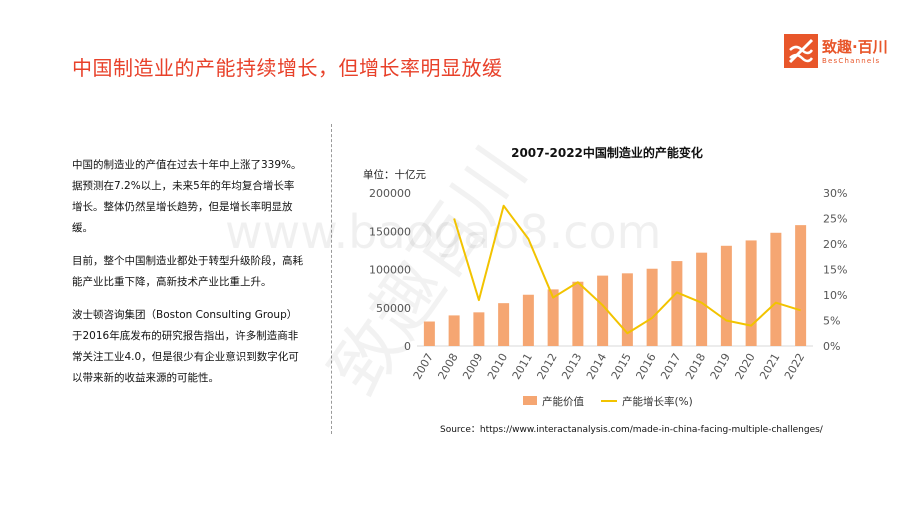  I want to click on bar-2007, so click(429, 333).